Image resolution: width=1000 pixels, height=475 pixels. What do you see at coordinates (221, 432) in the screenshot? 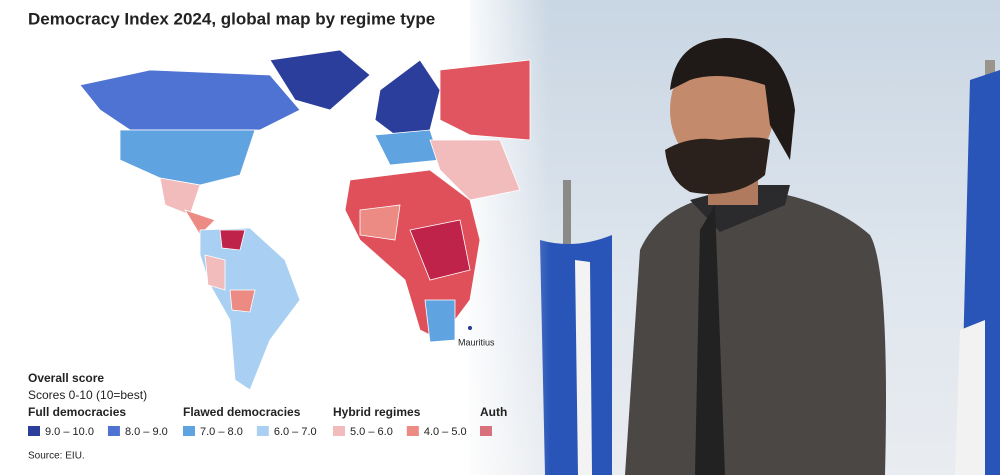
I see `legend-label: 7.0 – 8.0` at bounding box center [221, 432].